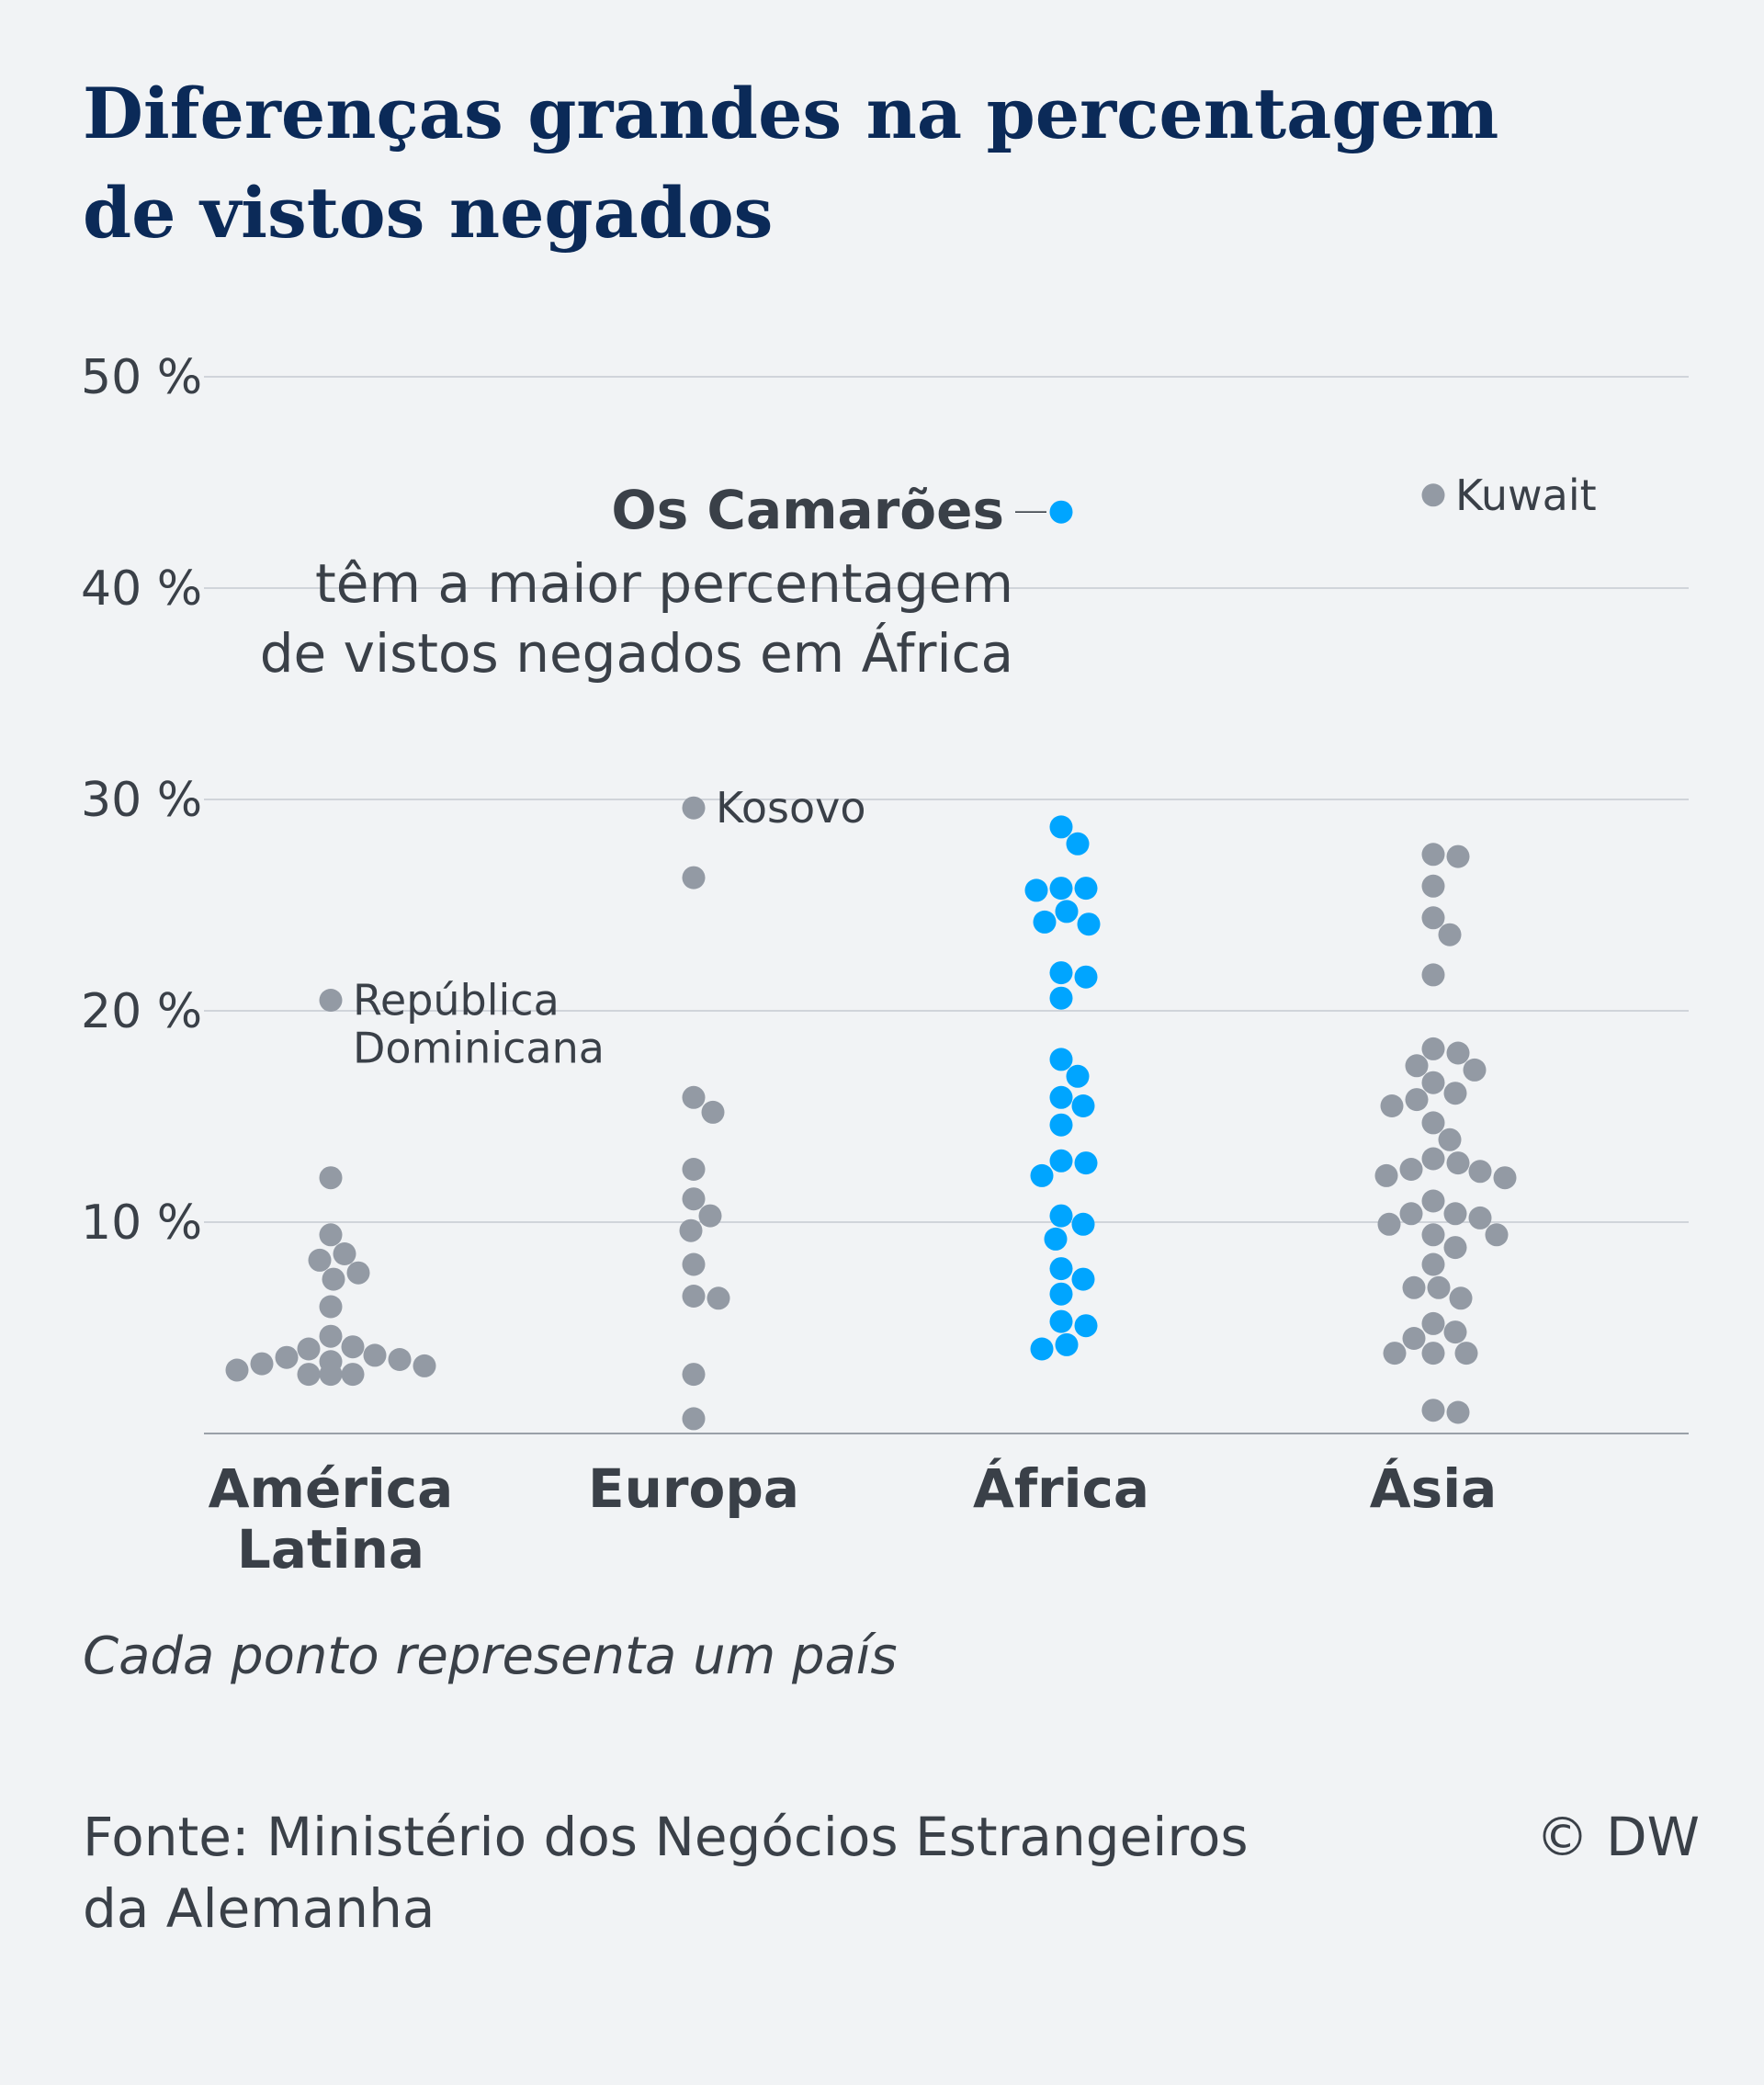 The height and width of the screenshot is (2085, 1764). Describe the element at coordinates (331, 1488) in the screenshot. I see `category-label: América` at that location.